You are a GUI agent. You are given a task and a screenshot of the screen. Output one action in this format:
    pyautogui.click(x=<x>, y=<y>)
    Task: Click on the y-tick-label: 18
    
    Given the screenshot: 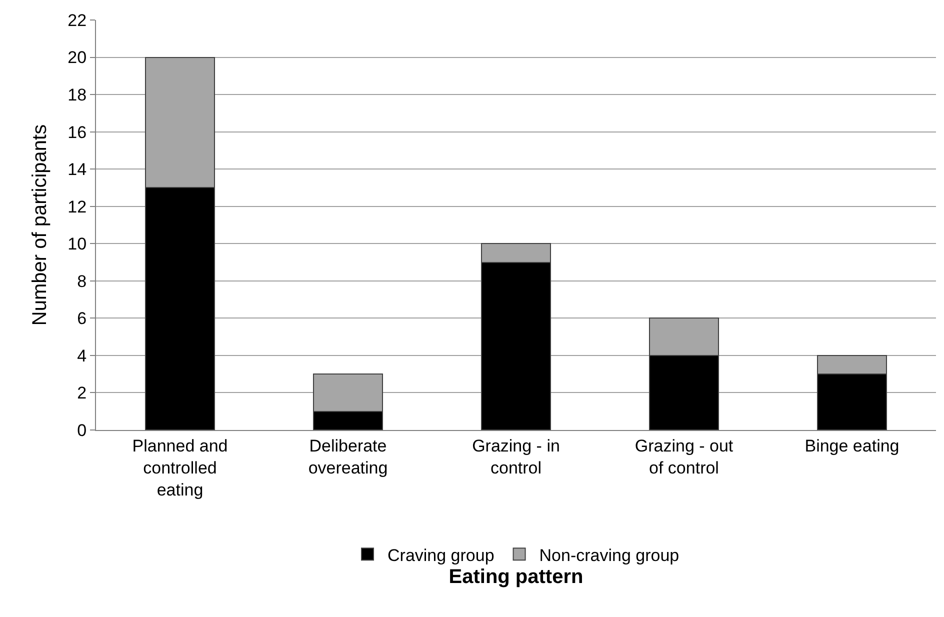 What is the action you would take?
    pyautogui.click(x=77, y=95)
    